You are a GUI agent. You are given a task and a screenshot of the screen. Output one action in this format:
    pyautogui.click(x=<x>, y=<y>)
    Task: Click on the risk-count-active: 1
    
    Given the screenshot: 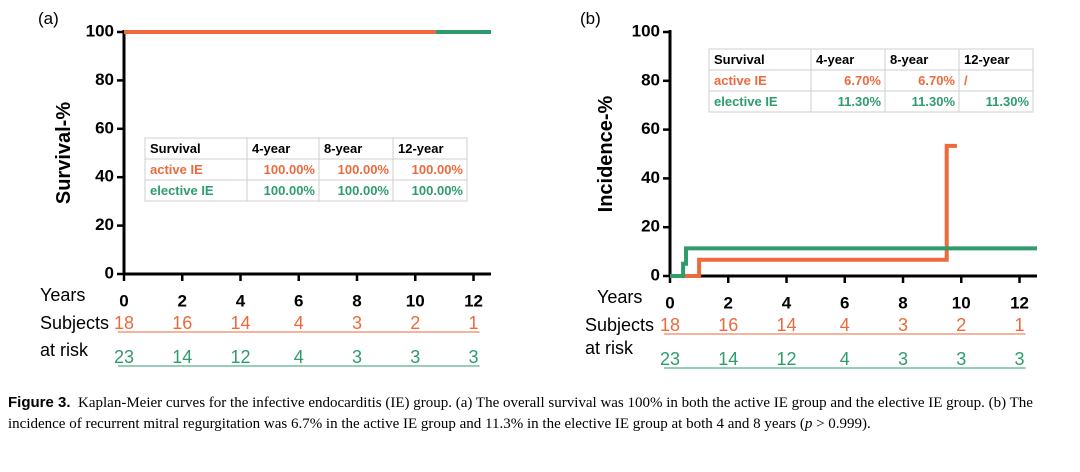 What is the action you would take?
    pyautogui.click(x=1020, y=325)
    